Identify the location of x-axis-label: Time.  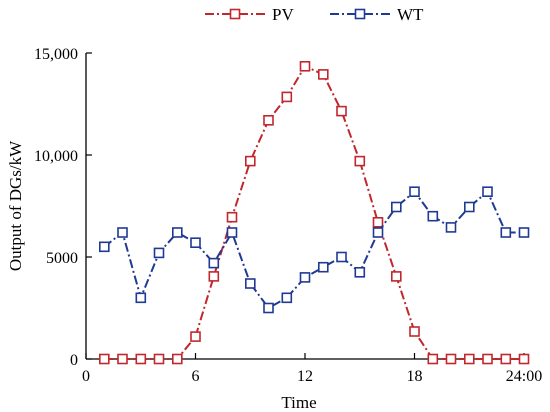
(298, 402).